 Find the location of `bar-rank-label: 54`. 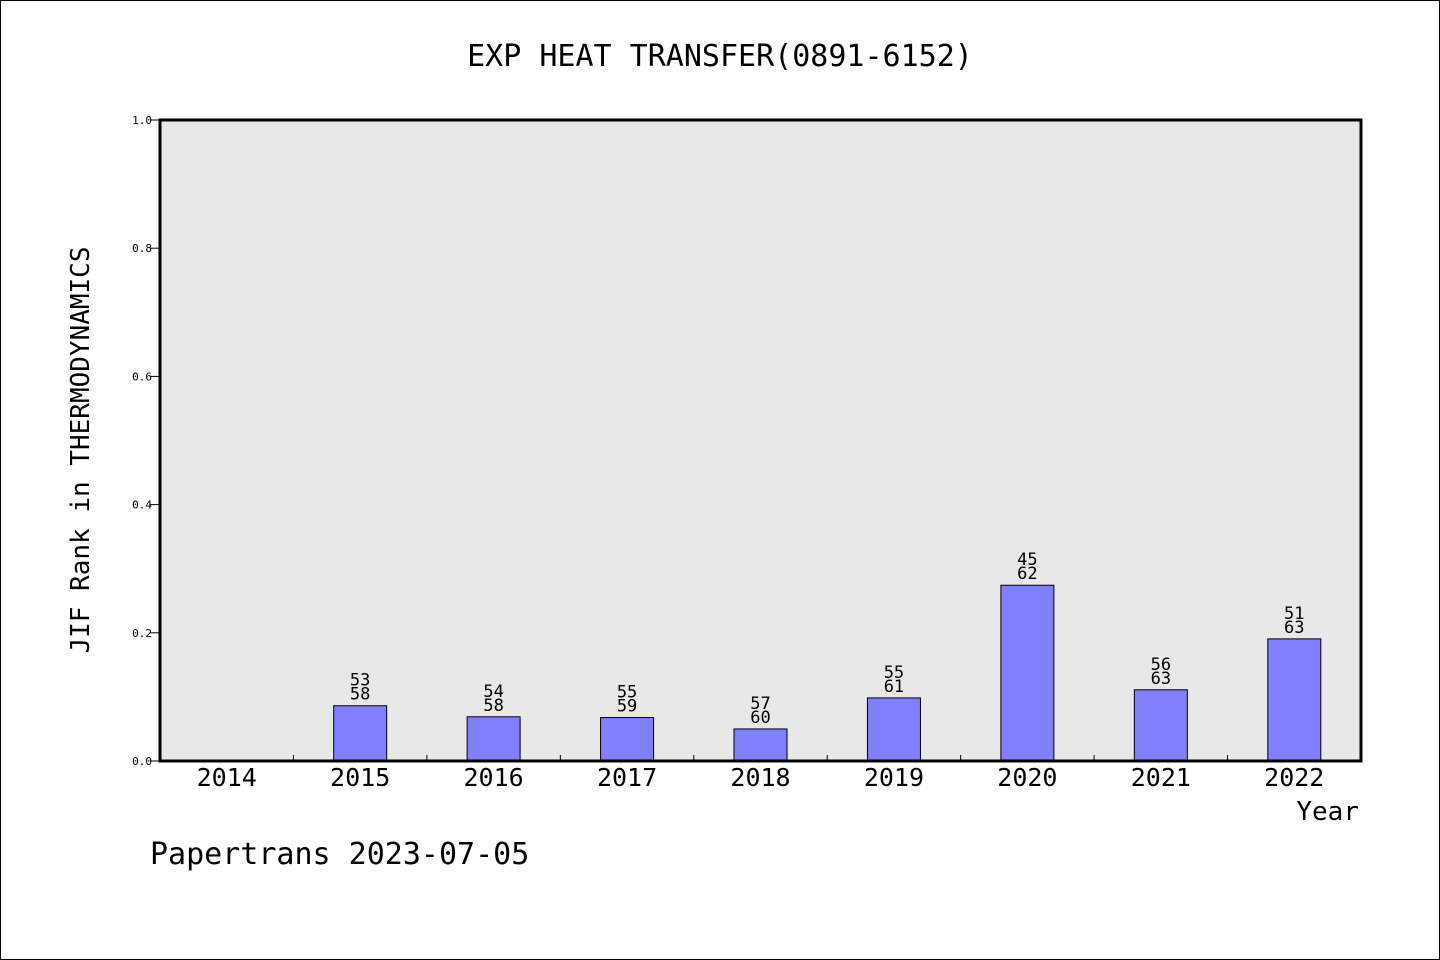

bar-rank-label: 54 is located at coordinates (493, 692).